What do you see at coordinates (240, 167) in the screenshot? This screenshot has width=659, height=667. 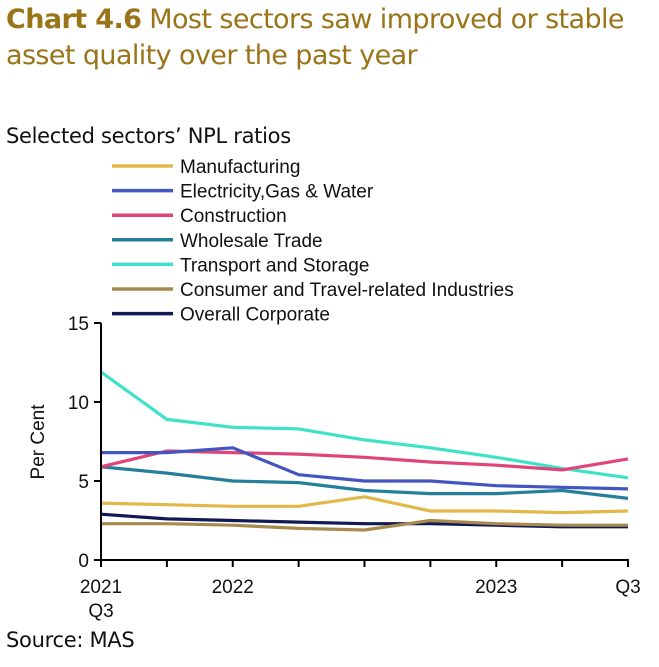 I see `legend-label: Manufacturing` at bounding box center [240, 167].